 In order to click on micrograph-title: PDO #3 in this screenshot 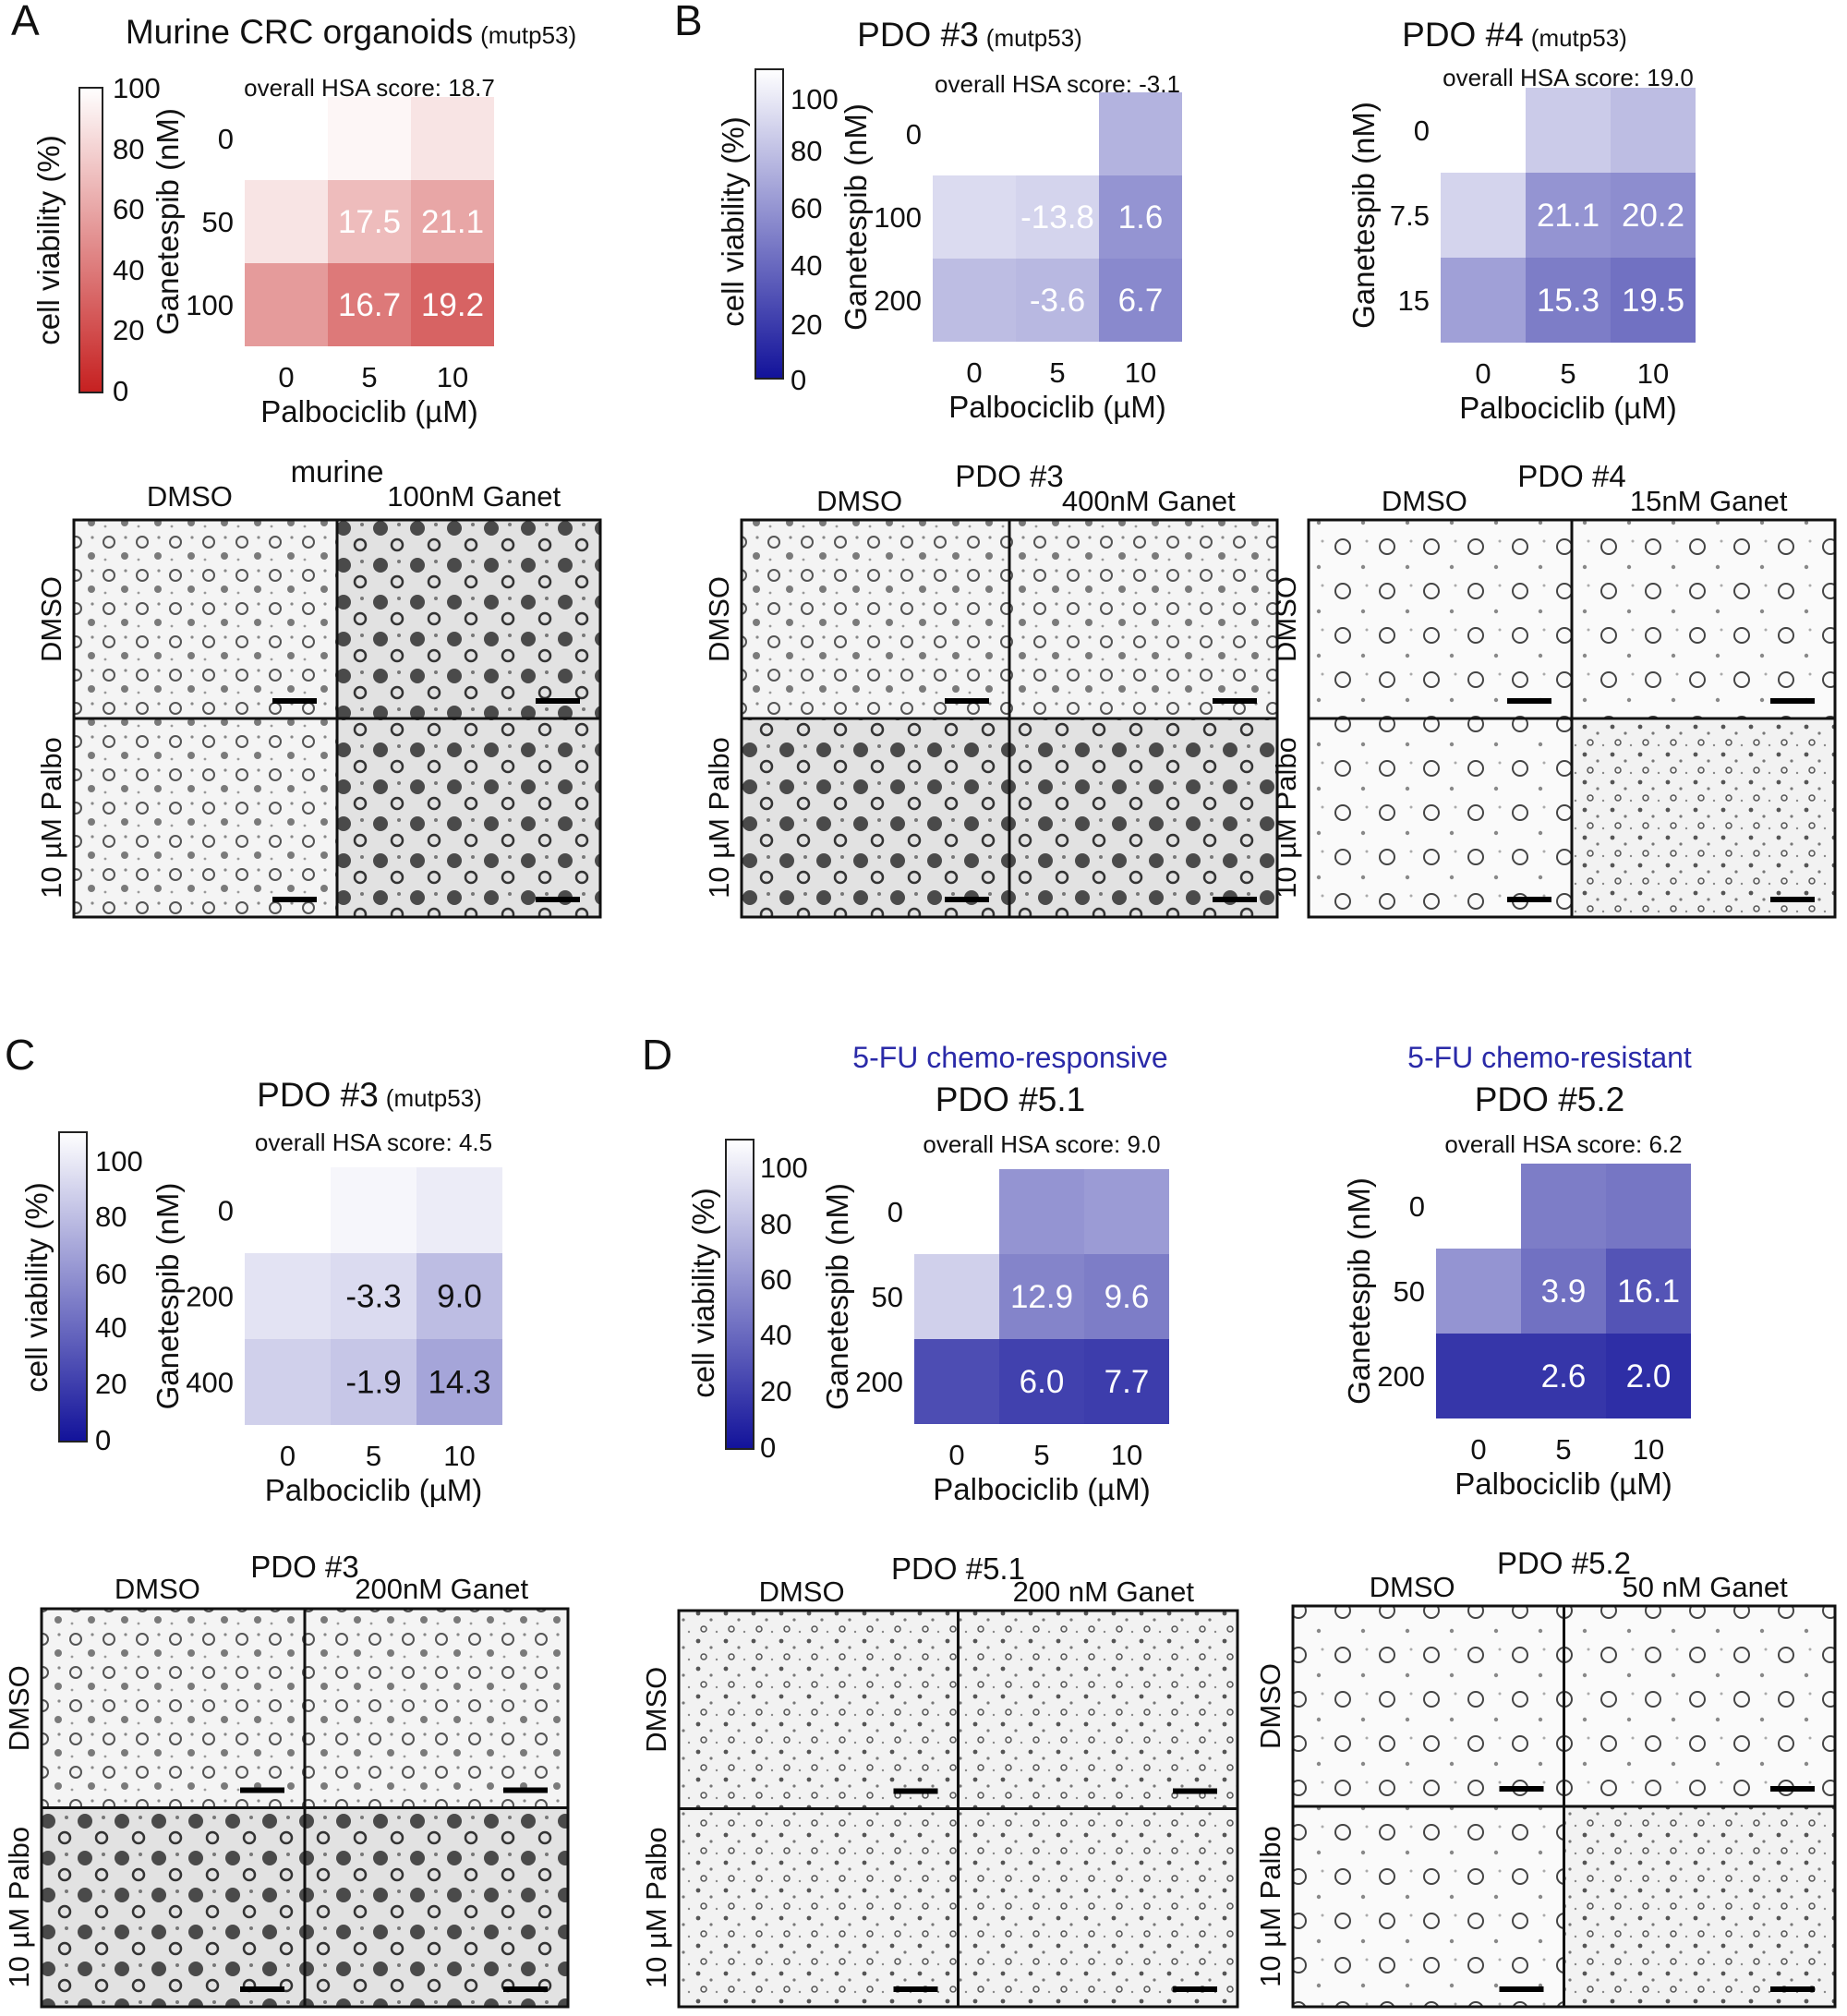, I will do `click(1009, 476)`.